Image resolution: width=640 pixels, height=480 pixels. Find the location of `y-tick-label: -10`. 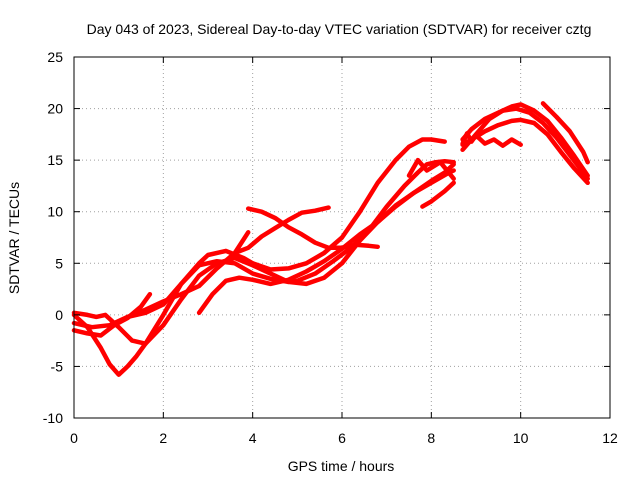

y-tick-label: -10 is located at coordinates (53, 418).